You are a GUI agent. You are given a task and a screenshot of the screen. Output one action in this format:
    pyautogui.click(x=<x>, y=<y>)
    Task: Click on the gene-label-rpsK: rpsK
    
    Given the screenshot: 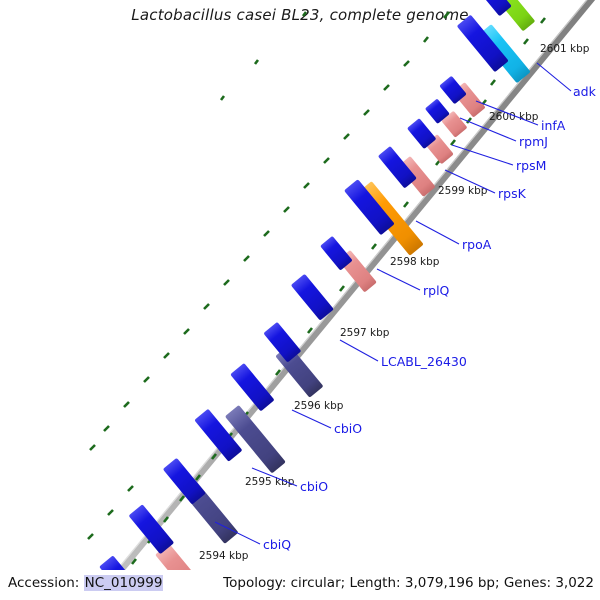 What is the action you would take?
    pyautogui.click(x=485, y=185)
    